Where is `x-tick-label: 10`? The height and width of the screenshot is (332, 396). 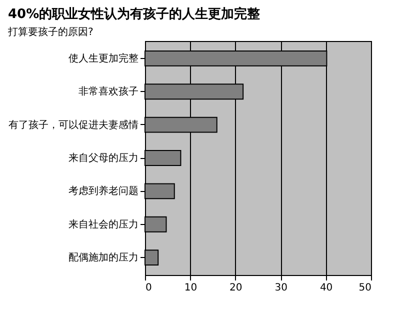 x-tick-label: 10 is located at coordinates (191, 288).